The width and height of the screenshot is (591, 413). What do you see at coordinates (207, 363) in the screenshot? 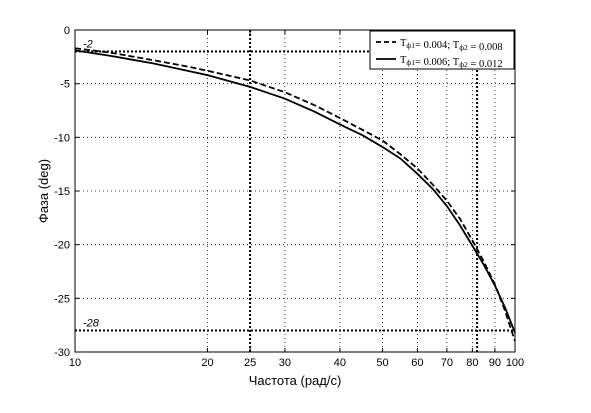
I see `x-tick-label: 20` at bounding box center [207, 363].